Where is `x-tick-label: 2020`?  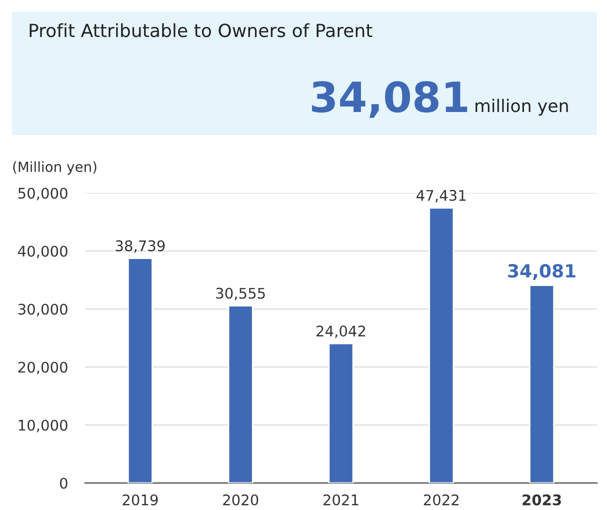 x-tick-label: 2020 is located at coordinates (240, 500).